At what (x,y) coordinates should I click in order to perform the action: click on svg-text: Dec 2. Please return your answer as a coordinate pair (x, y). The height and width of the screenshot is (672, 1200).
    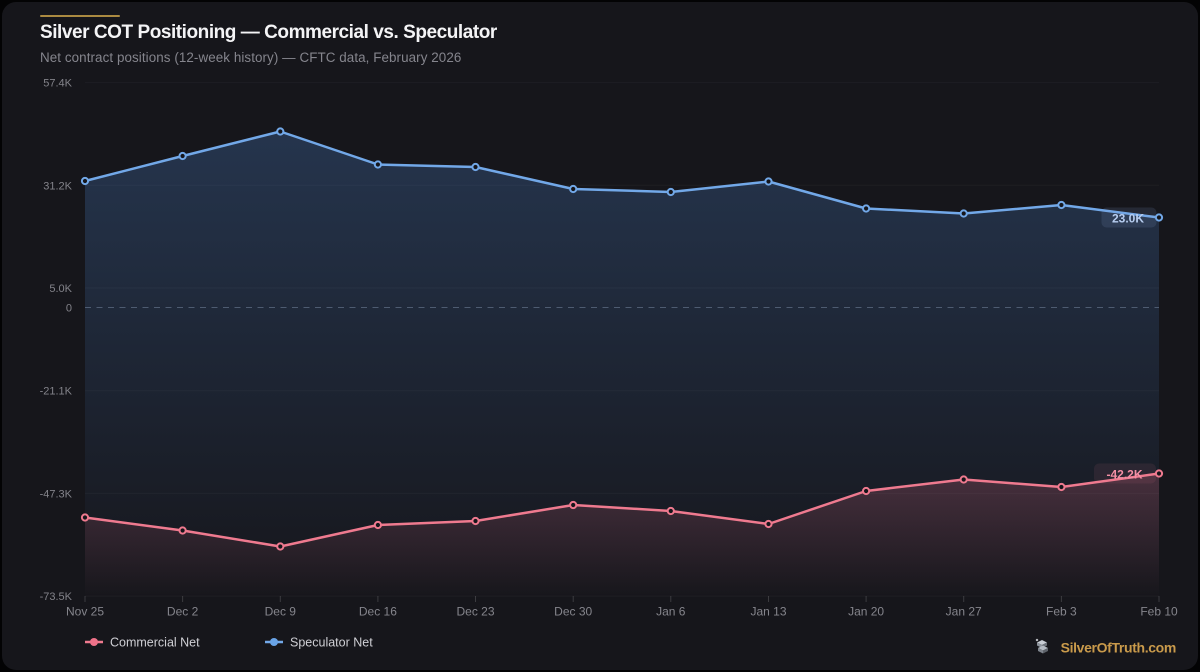
    Looking at the image, I should click on (183, 612).